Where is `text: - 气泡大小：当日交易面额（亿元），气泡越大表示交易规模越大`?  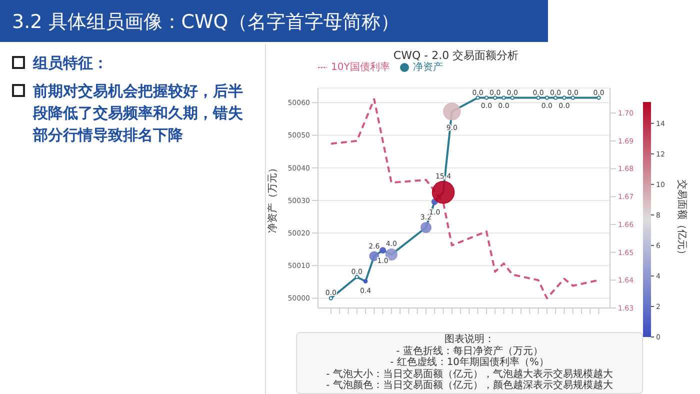
text: - 气泡大小：当日交易面额（亿元），气泡越大表示交易规模越大 is located at coordinates (469, 374).